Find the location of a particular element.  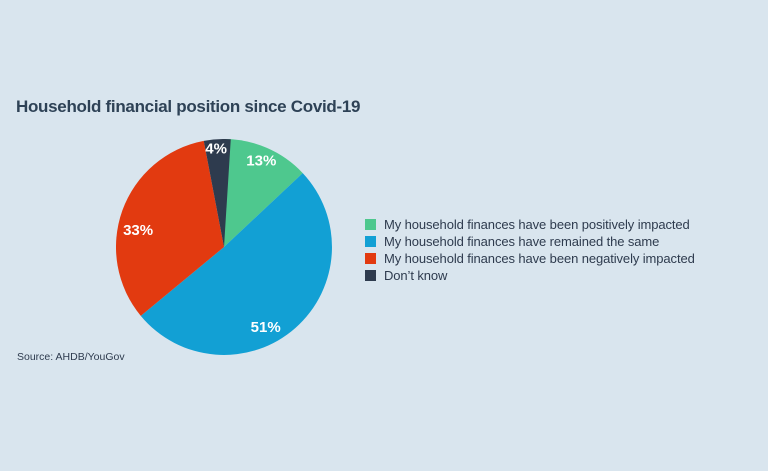

pie-slice-label-2: 33% is located at coordinates (138, 230).